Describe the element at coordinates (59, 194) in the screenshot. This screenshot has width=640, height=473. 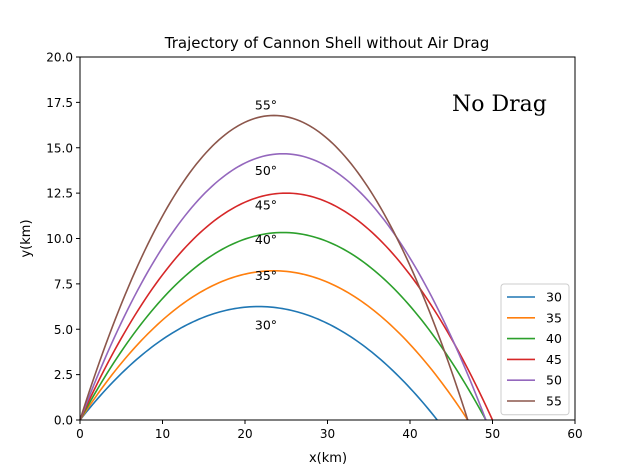
I see `y-tick-label: 12.5` at that location.